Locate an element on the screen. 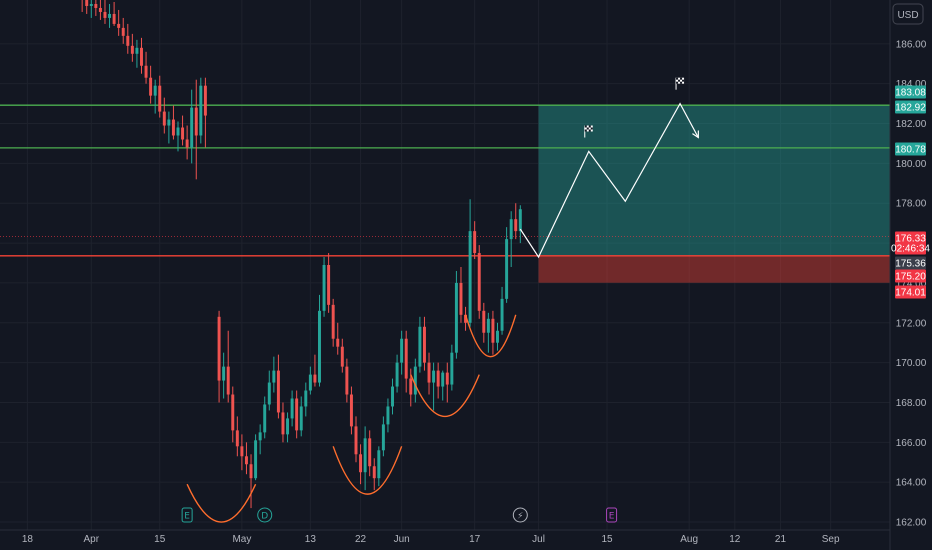  price-tag: 174.01 is located at coordinates (910, 292).